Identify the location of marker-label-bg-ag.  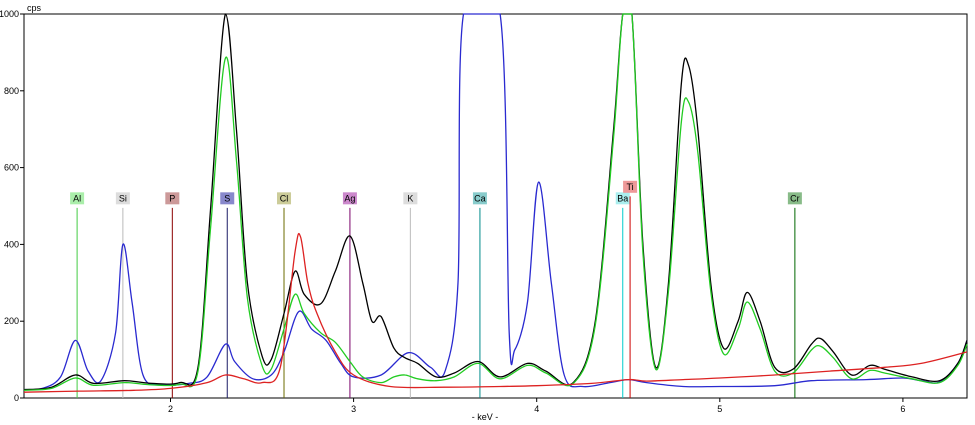
(349, 198).